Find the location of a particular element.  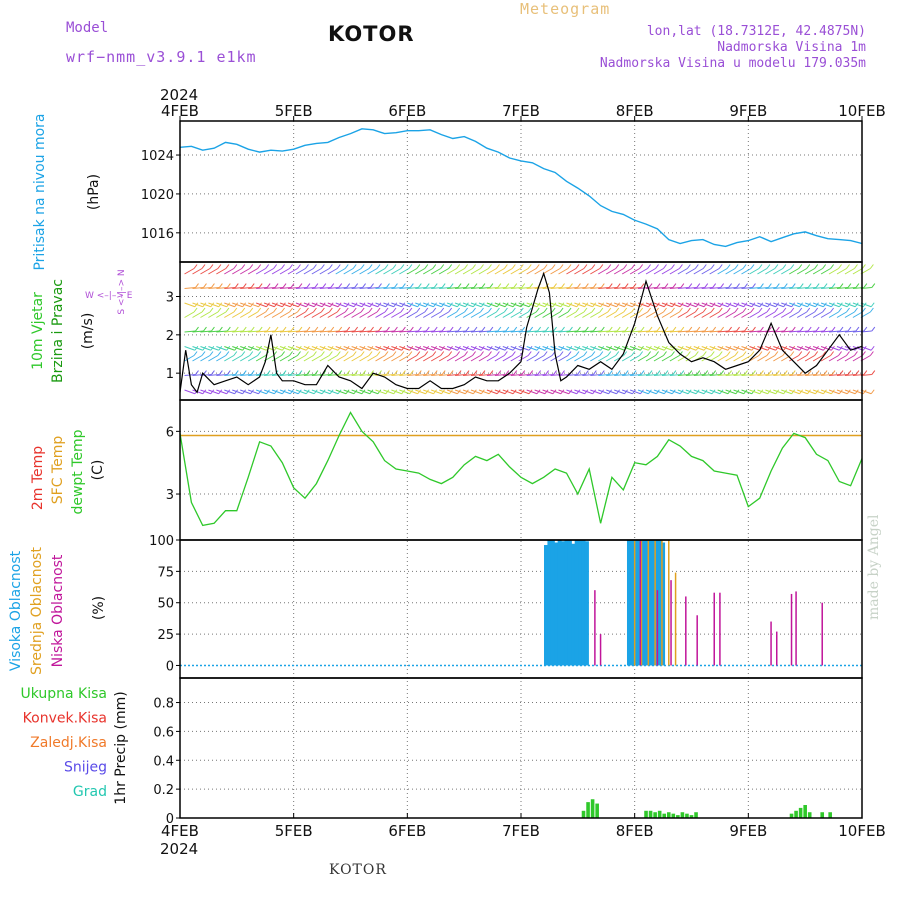

model-name: wrf−nmm_v3.9.1 e1km is located at coordinates (161, 57).